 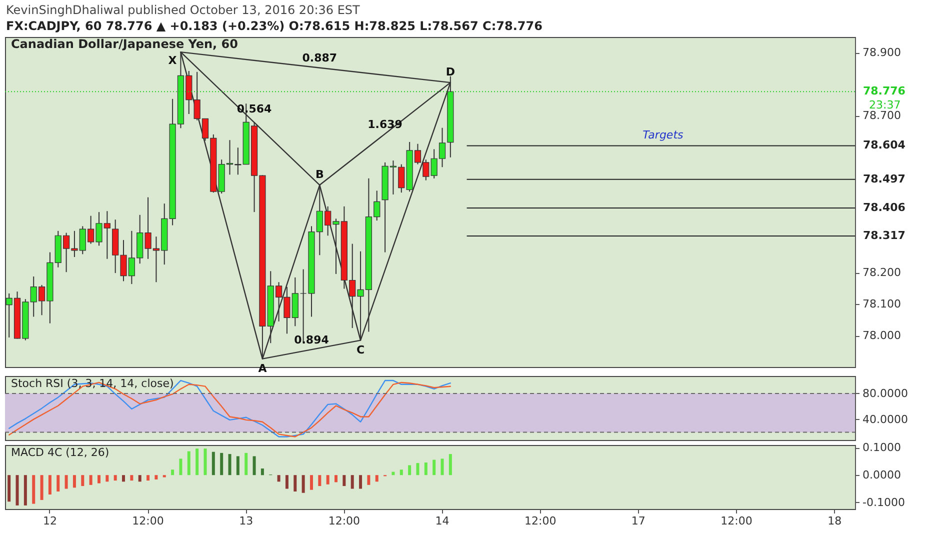 What do you see at coordinates (881, 335) in the screenshot?
I see `y-tick-label: 78.000` at bounding box center [881, 335].